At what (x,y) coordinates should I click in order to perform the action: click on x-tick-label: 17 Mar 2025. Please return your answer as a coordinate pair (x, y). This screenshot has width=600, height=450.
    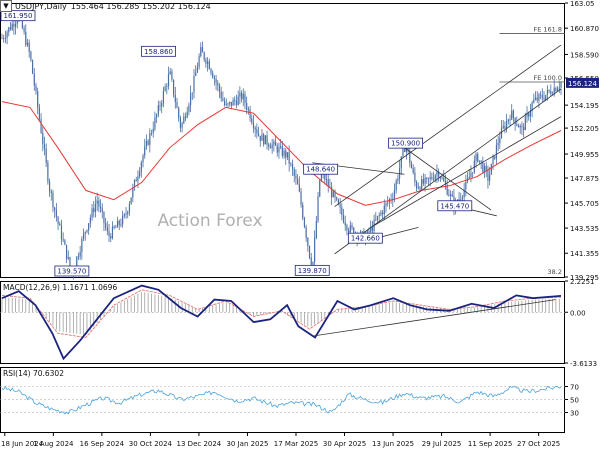
    Looking at the image, I should click on (296, 444).